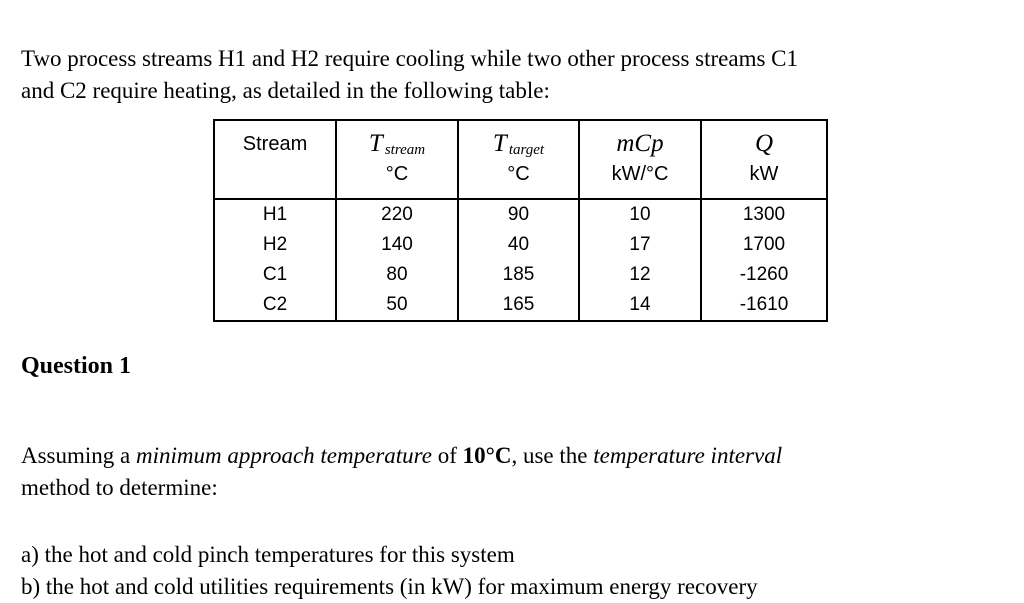  What do you see at coordinates (405, 149) in the screenshot?
I see `t-stream-subscript: stream` at bounding box center [405, 149].